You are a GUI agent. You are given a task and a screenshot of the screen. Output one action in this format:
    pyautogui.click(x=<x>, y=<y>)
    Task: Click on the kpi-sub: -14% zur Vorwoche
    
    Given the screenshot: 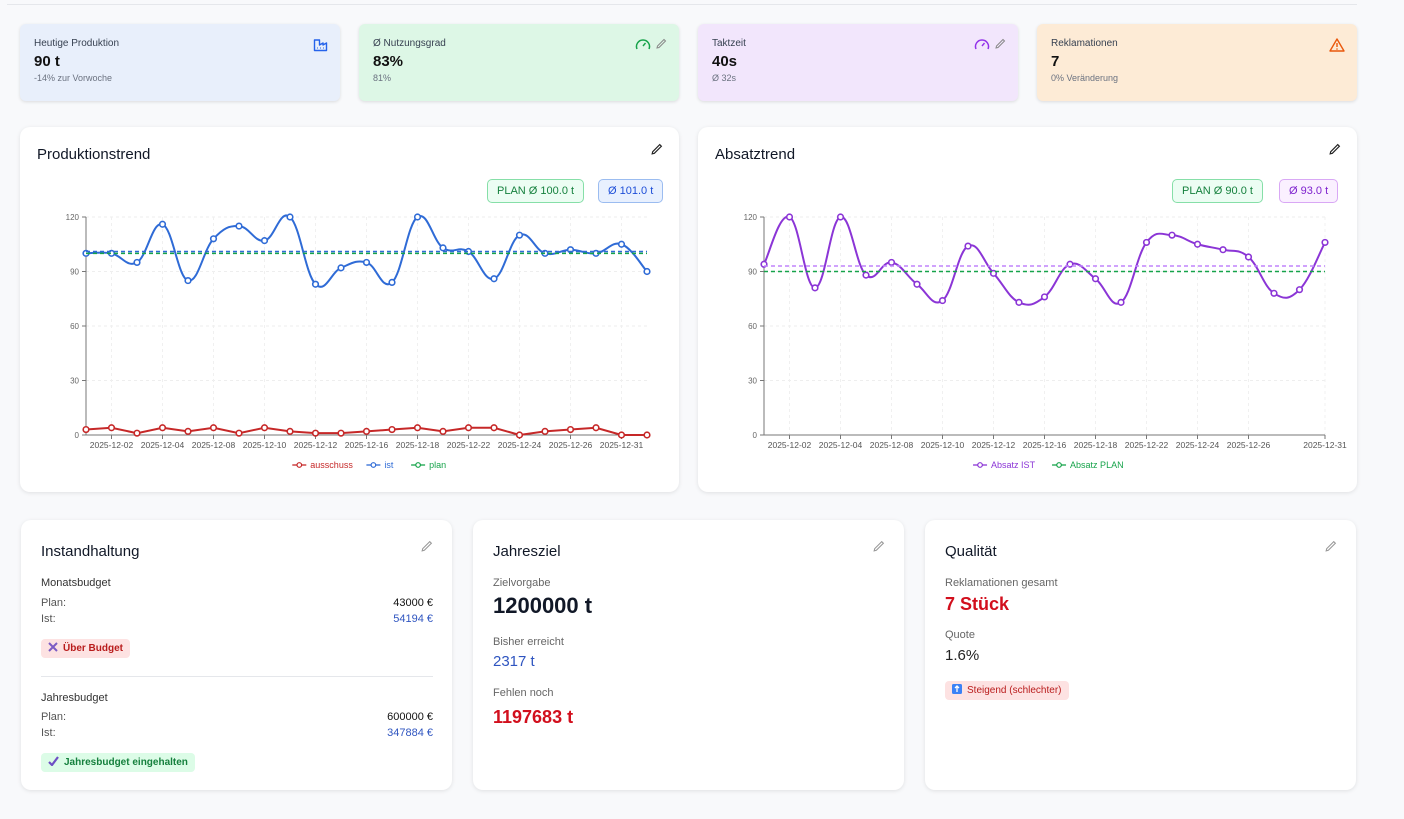 What is the action you would take?
    pyautogui.click(x=73, y=78)
    